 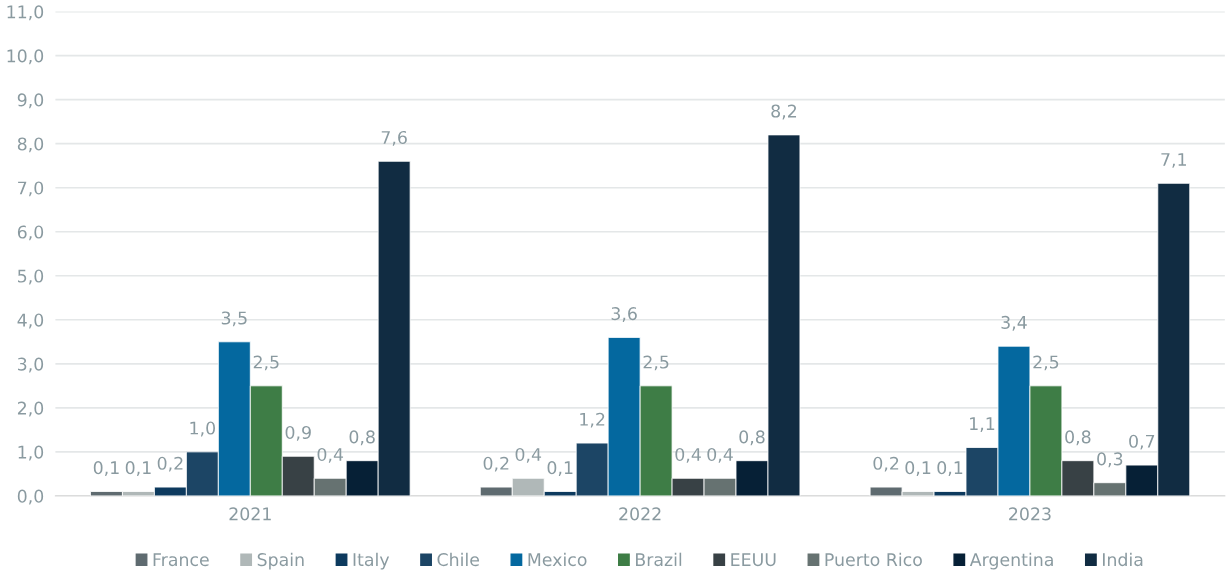 I want to click on y-tick-label: 5,0, so click(x=31, y=277).